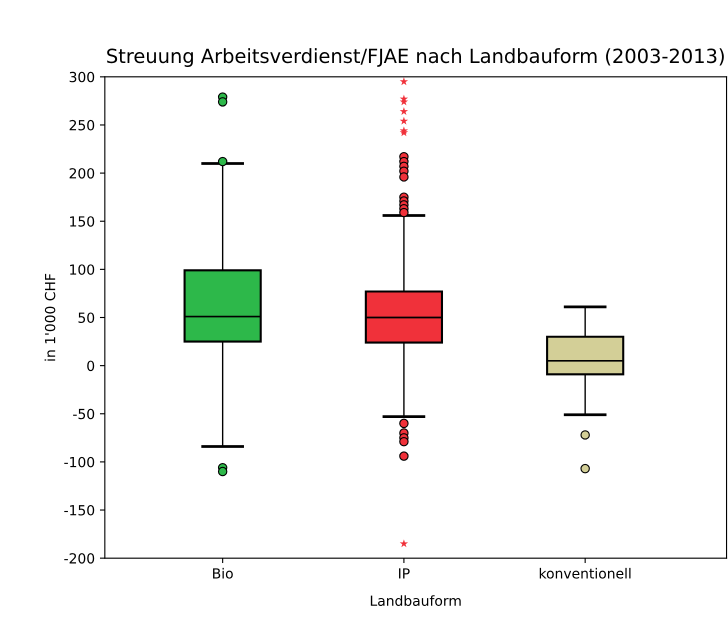  I want to click on y-tick-label: -50, so click(83, 414).